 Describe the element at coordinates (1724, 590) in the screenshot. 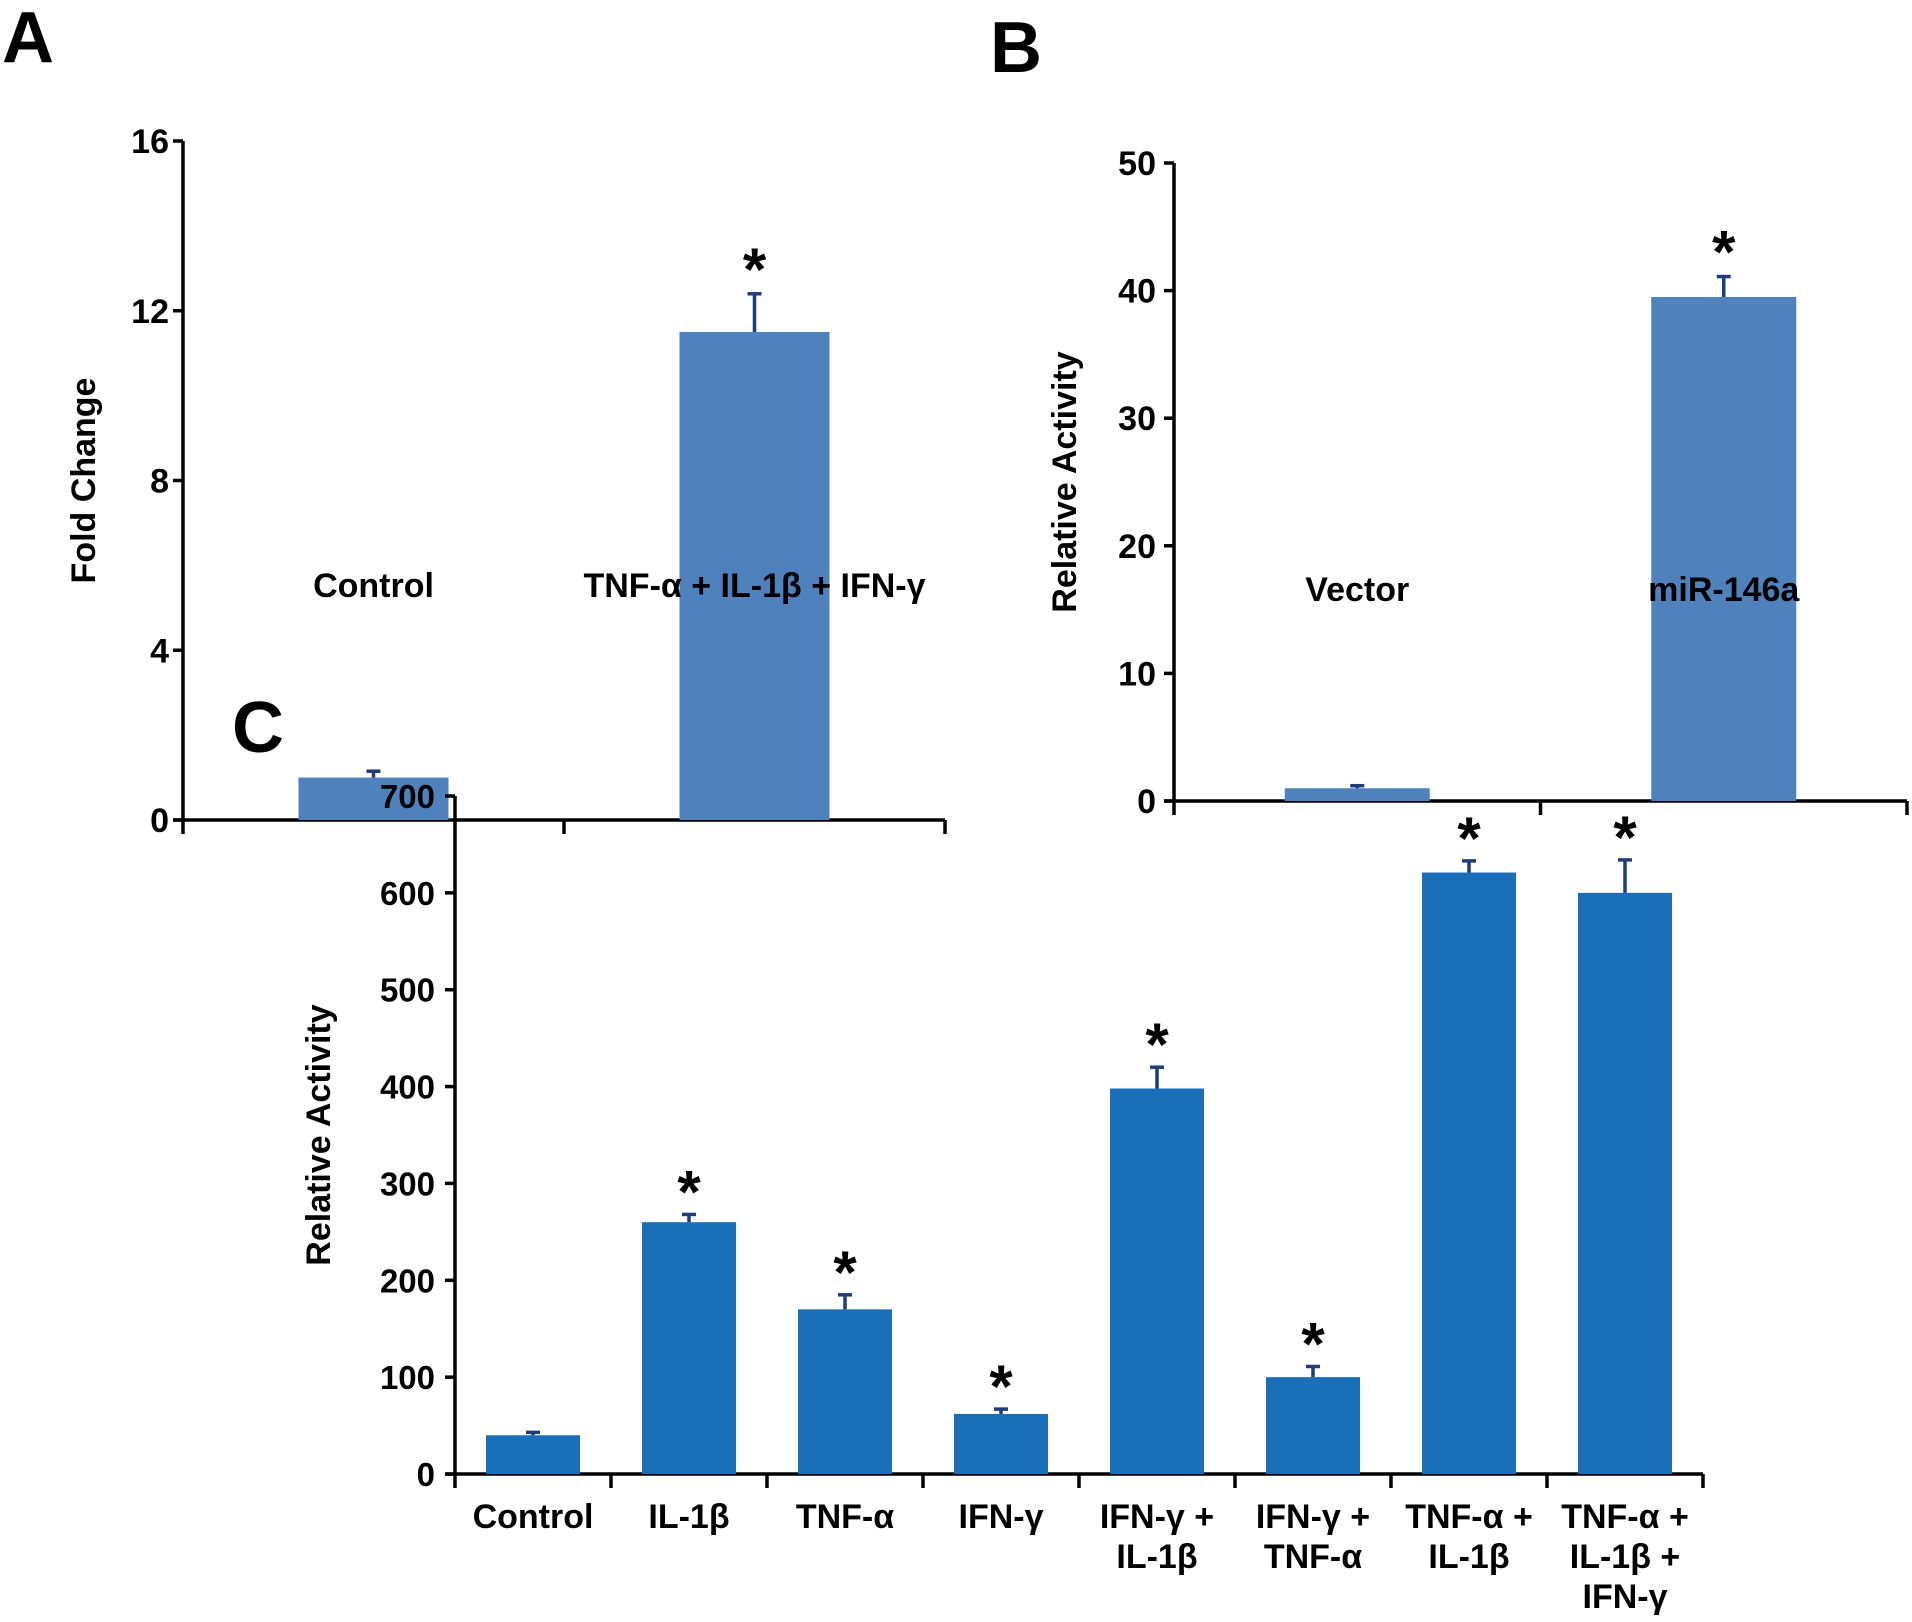

I see `x-category-label: miR-146a` at that location.